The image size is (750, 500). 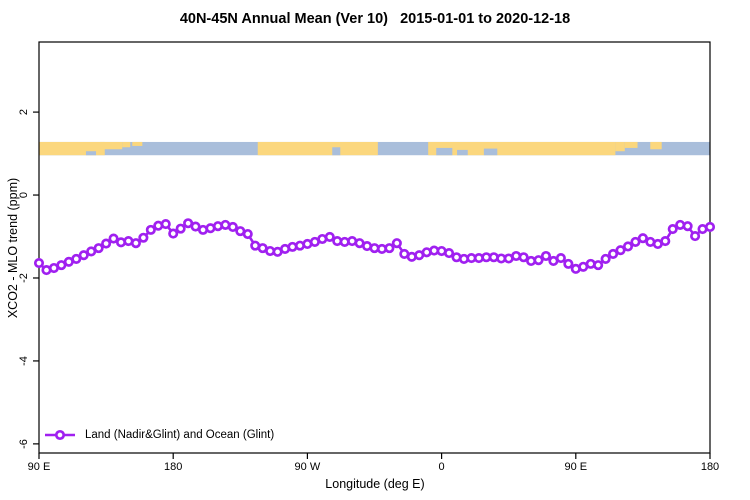 I want to click on legend-label: Land (Nadir&Glint) and Ocean (Glint), so click(x=180, y=435).